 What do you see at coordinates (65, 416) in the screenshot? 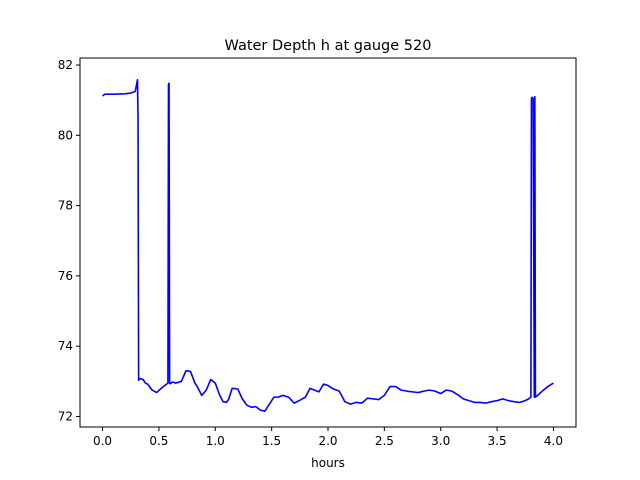
I see `y-tick-label: 72` at bounding box center [65, 416].